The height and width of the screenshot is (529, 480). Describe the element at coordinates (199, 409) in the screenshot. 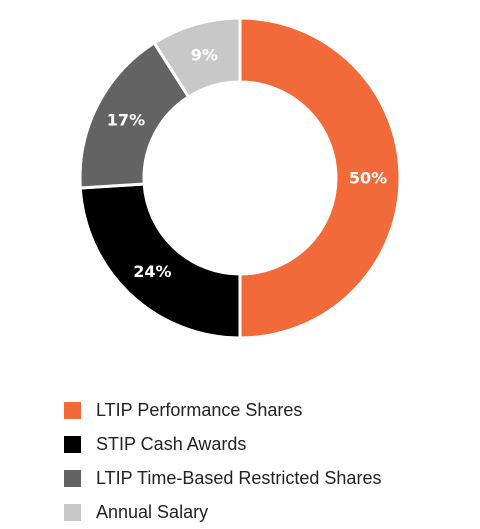

I see `legend-label: LTIP Performance Shares` at that location.